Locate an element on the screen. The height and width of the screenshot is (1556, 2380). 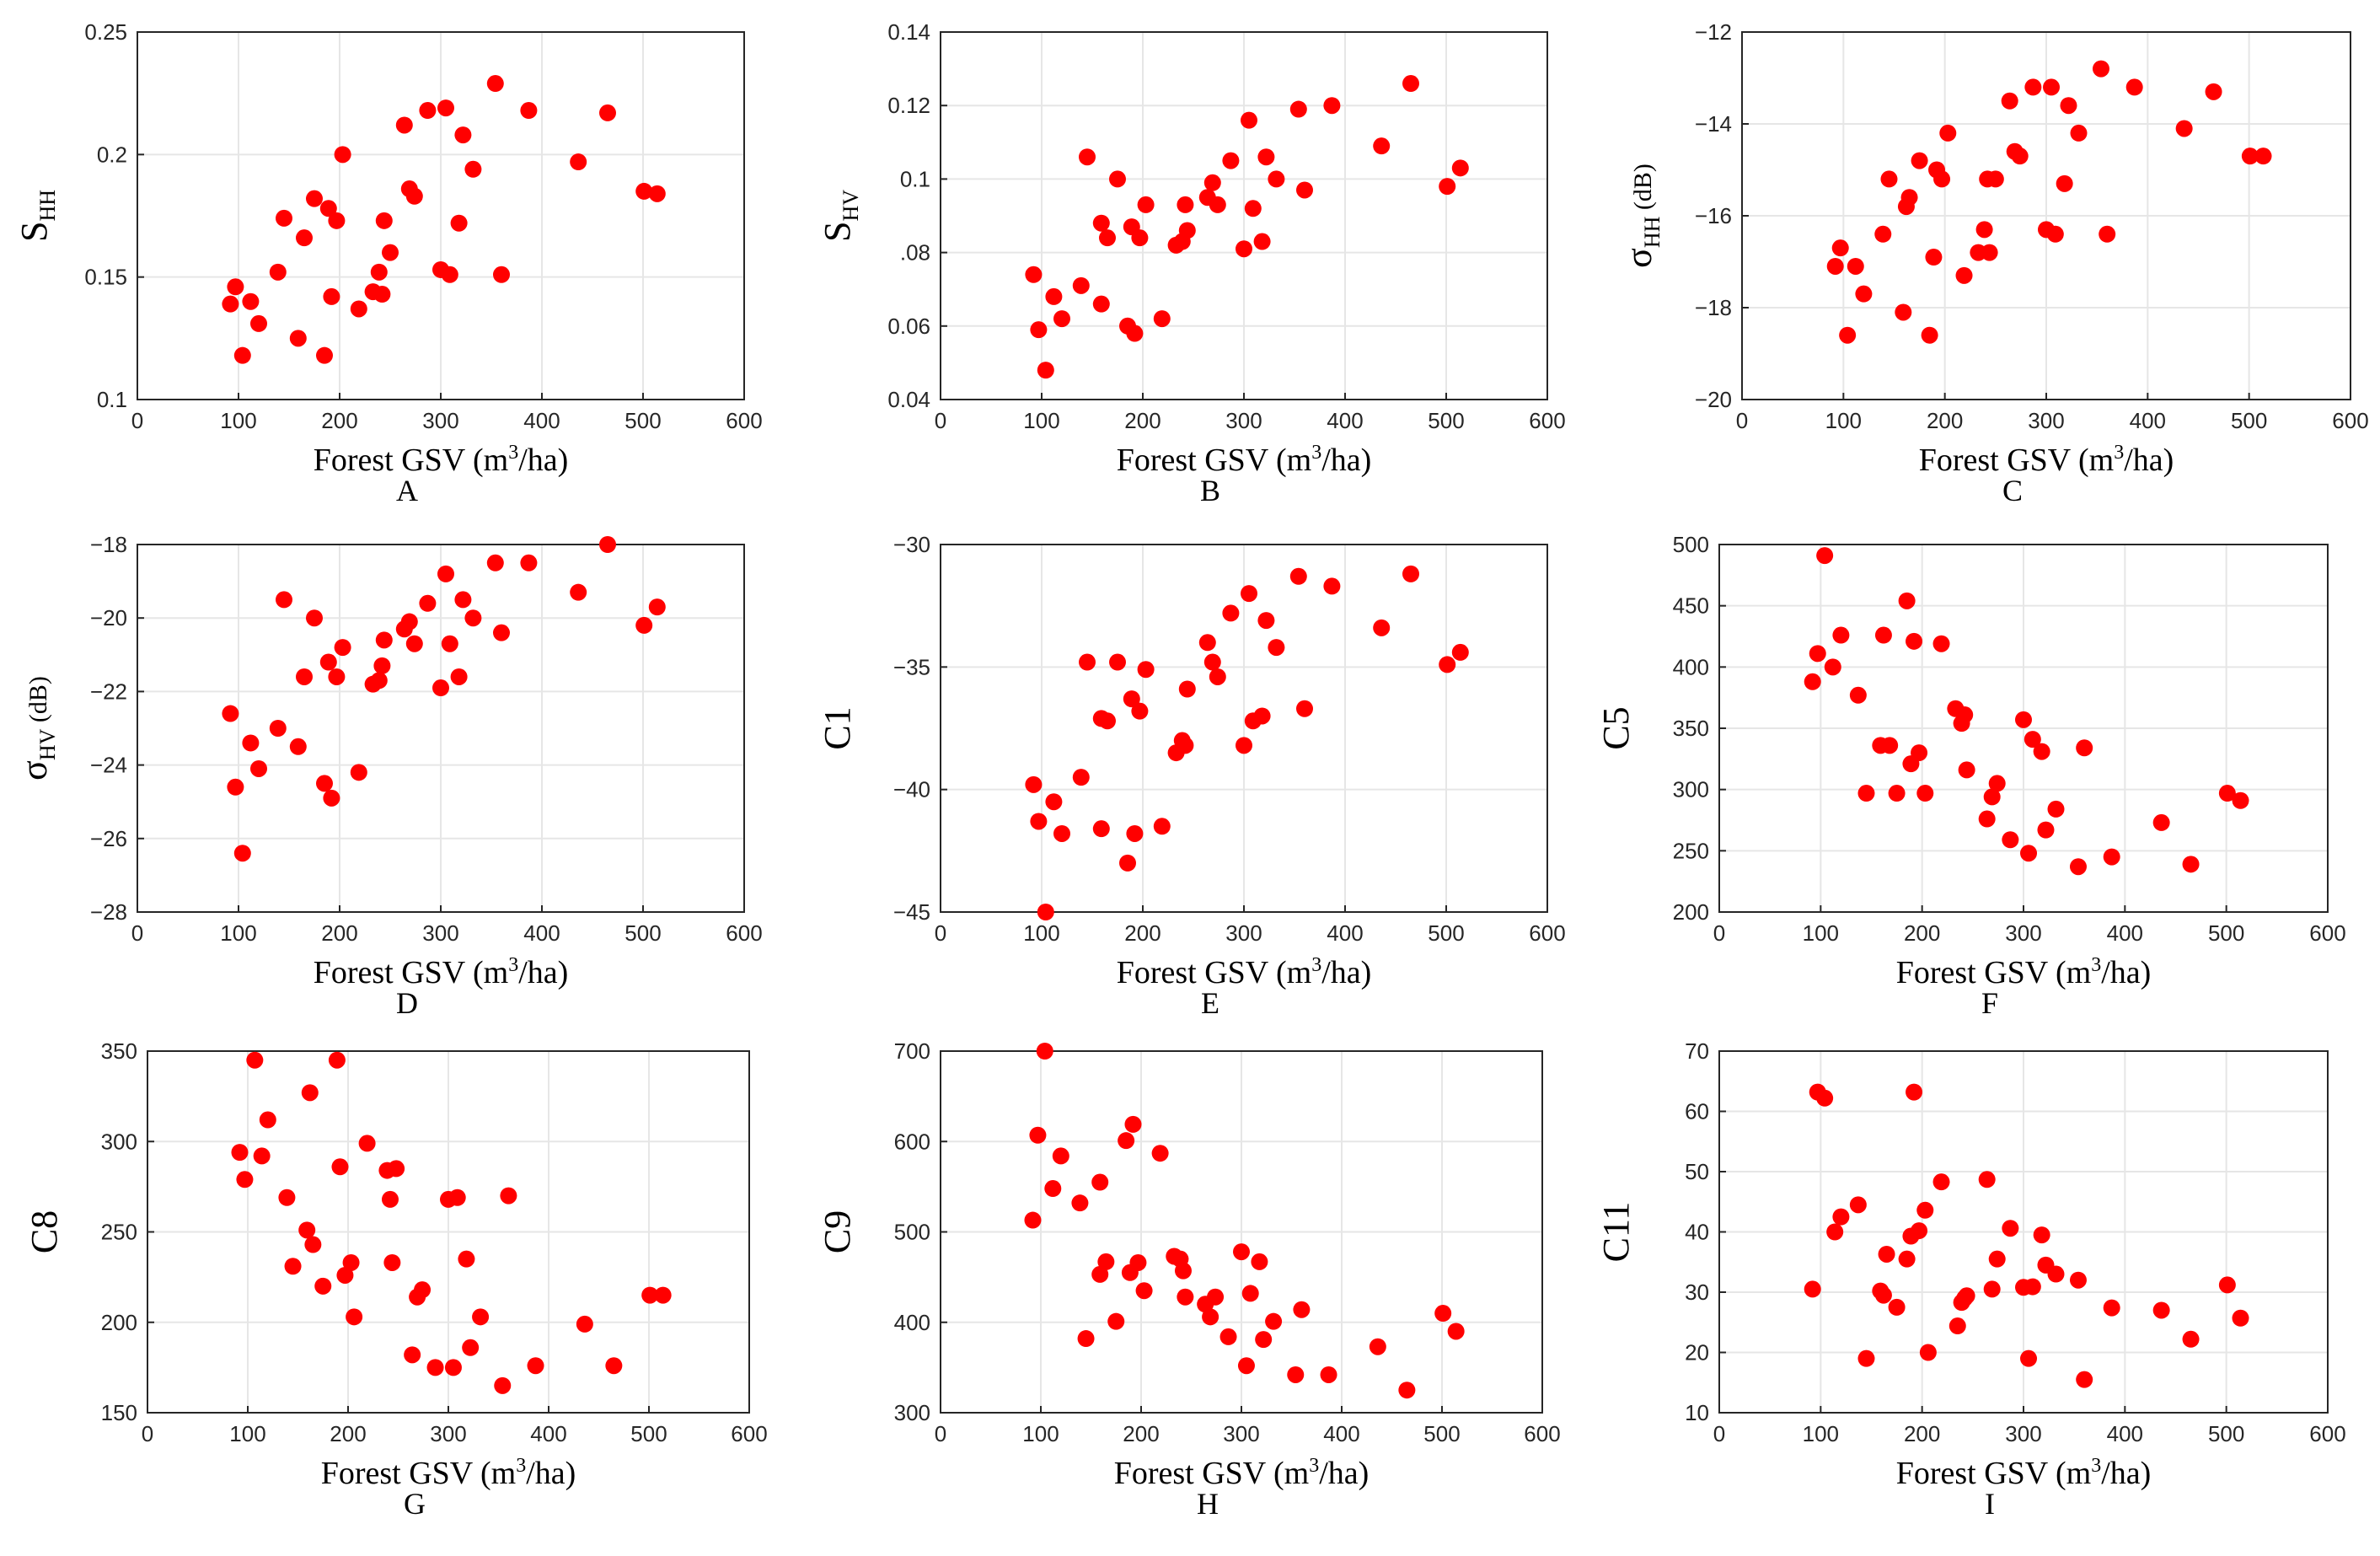
panel-letter: I is located at coordinates (1990, 1504).